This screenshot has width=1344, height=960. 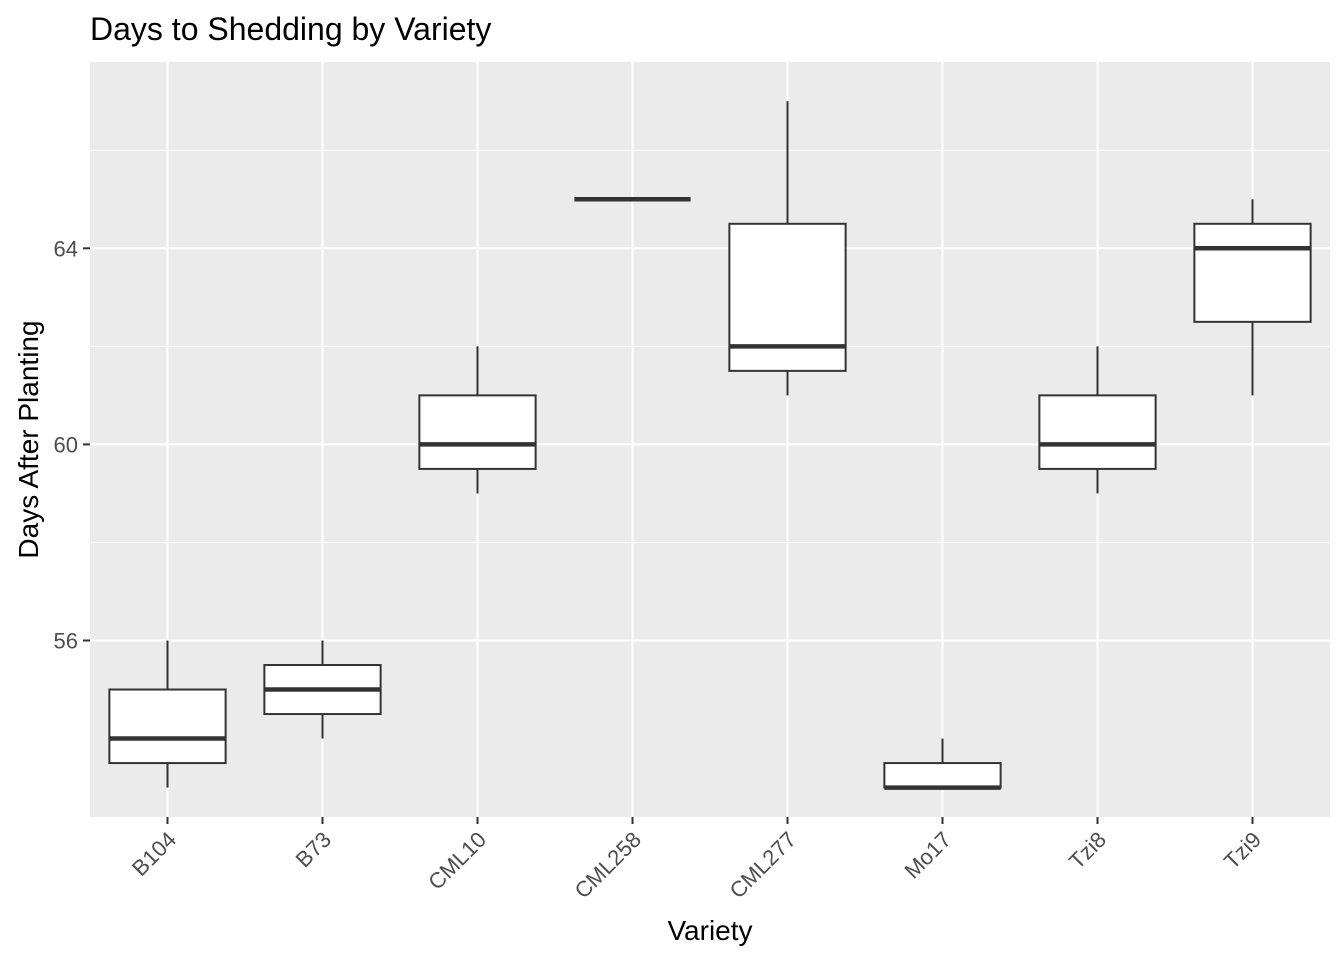 What do you see at coordinates (1087, 850) in the screenshot?
I see `x-tick-label: Tzi8` at bounding box center [1087, 850].